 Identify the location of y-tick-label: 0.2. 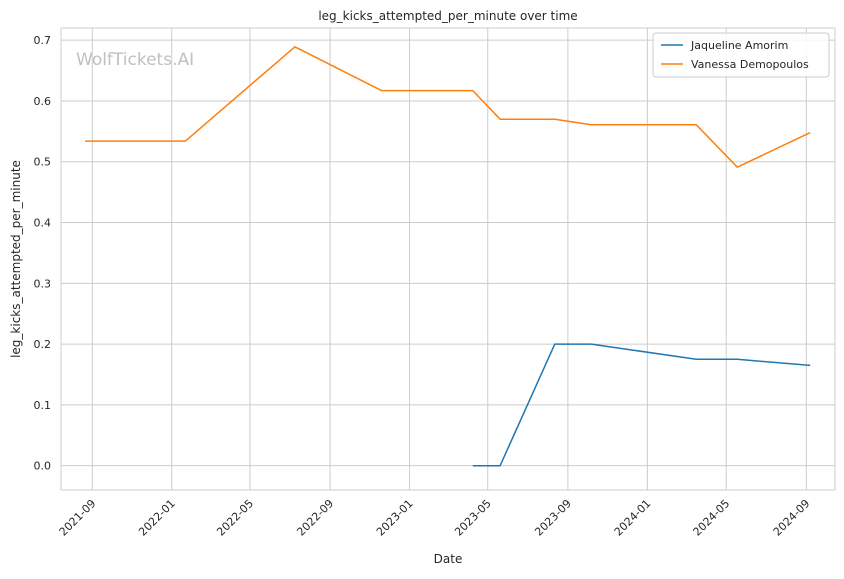
(43, 344).